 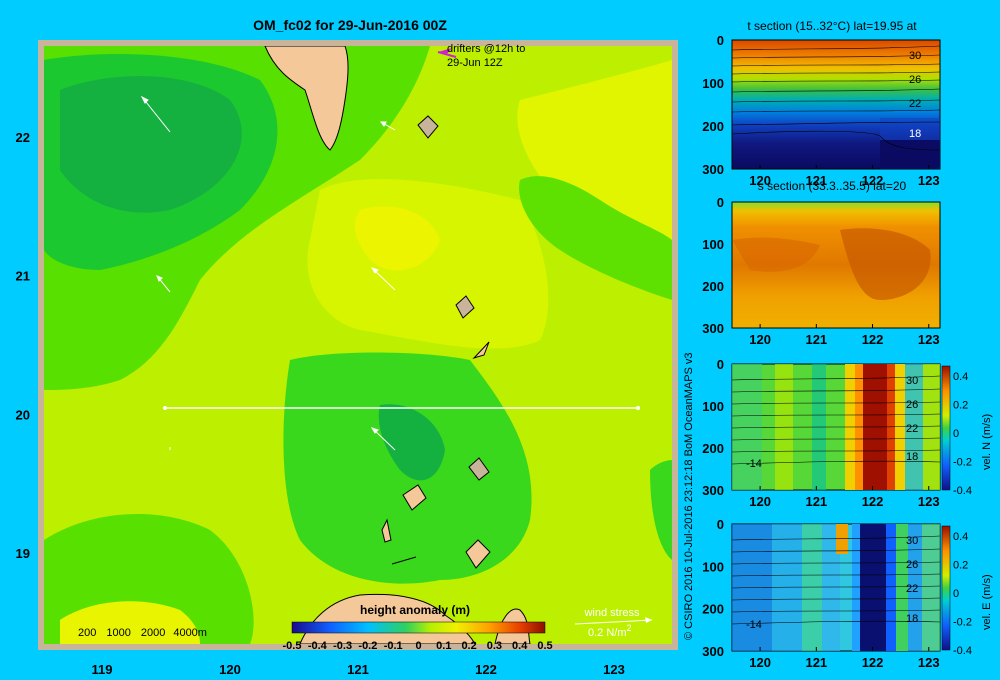 What do you see at coordinates (23, 276) in the screenshot?
I see `map-y-tick-label: 21` at bounding box center [23, 276].